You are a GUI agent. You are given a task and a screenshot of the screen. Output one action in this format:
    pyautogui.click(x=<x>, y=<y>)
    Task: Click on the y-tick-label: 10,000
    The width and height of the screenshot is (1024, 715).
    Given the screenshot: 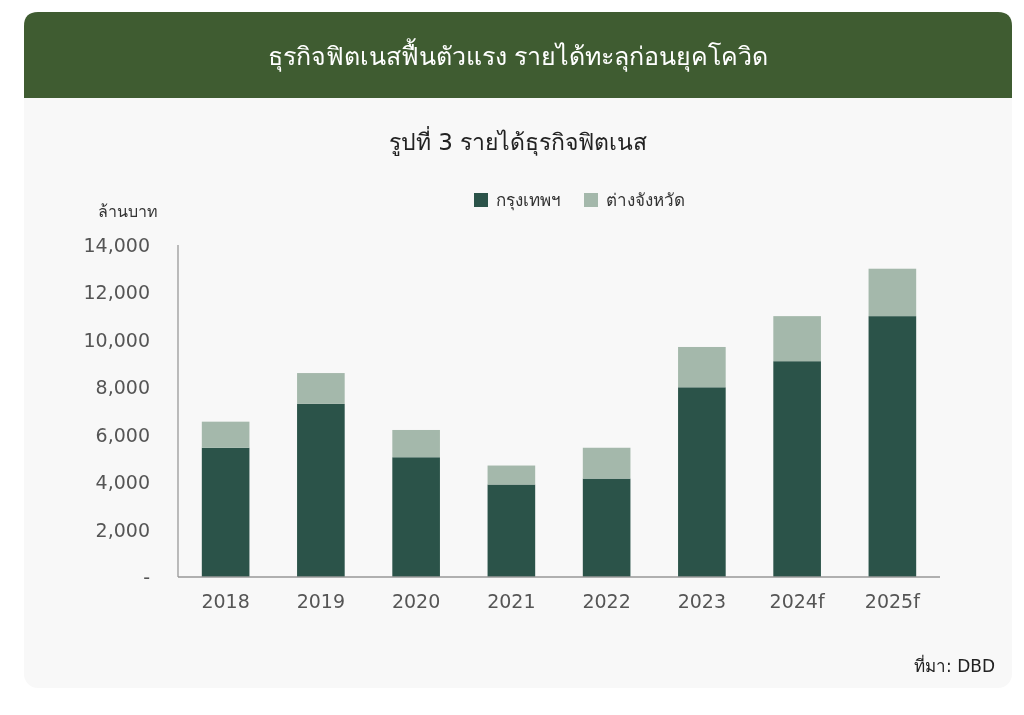 What is the action you would take?
    pyautogui.click(x=116, y=339)
    